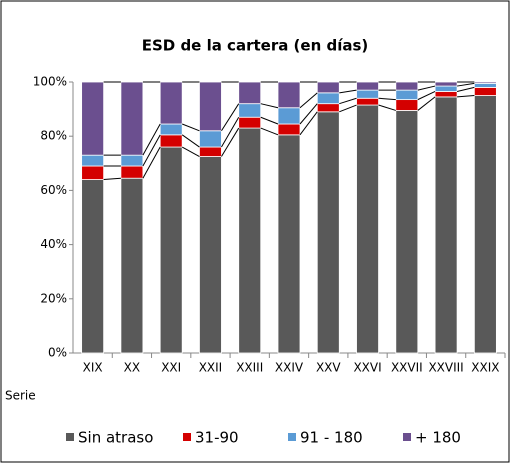 This screenshot has width=511, height=468. I want to click on x-tick-label: XXVI, so click(367, 368).